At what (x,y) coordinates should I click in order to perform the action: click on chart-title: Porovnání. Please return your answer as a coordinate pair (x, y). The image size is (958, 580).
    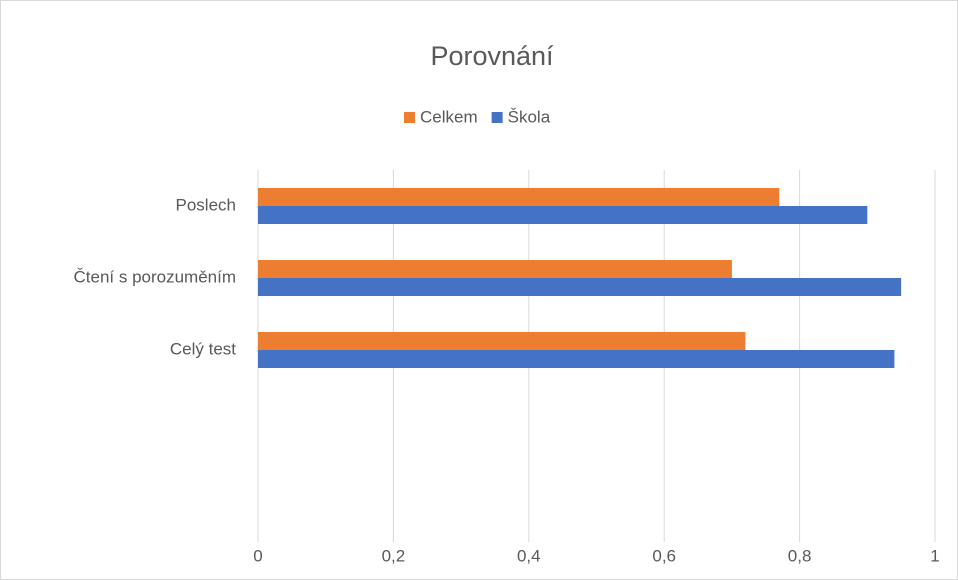
    Looking at the image, I should click on (492, 56).